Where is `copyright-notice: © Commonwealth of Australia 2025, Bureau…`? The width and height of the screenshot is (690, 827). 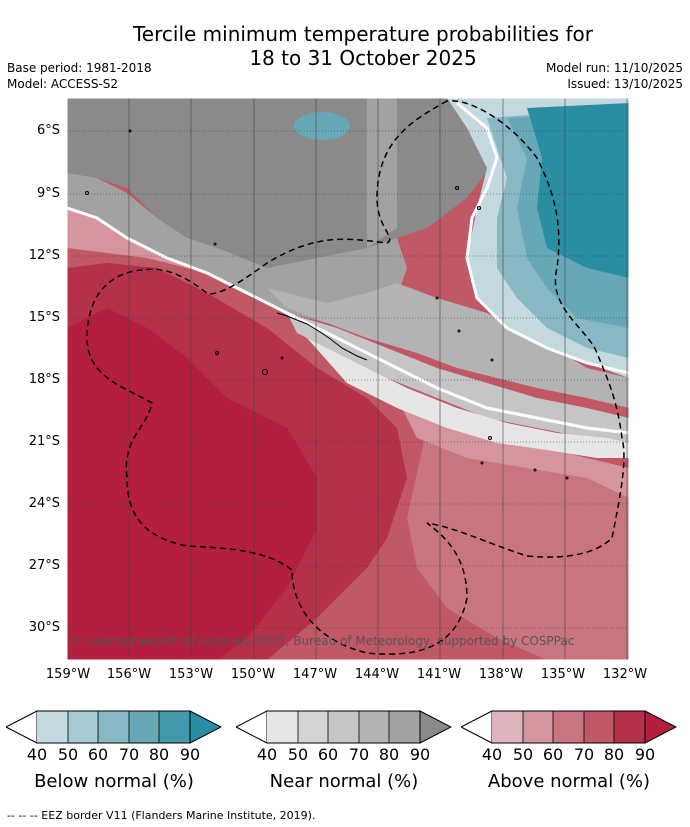
copyright-notice: © Commonwealth of Australia 2025, Bureau… is located at coordinates (322, 641).